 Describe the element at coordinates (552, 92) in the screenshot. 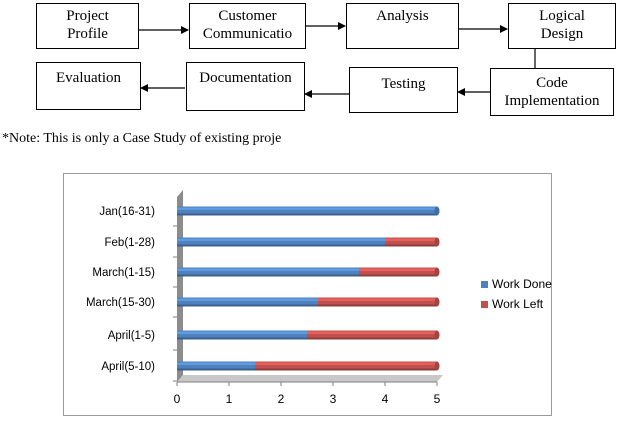

I see `step-code-implementation: Code Implementation` at that location.